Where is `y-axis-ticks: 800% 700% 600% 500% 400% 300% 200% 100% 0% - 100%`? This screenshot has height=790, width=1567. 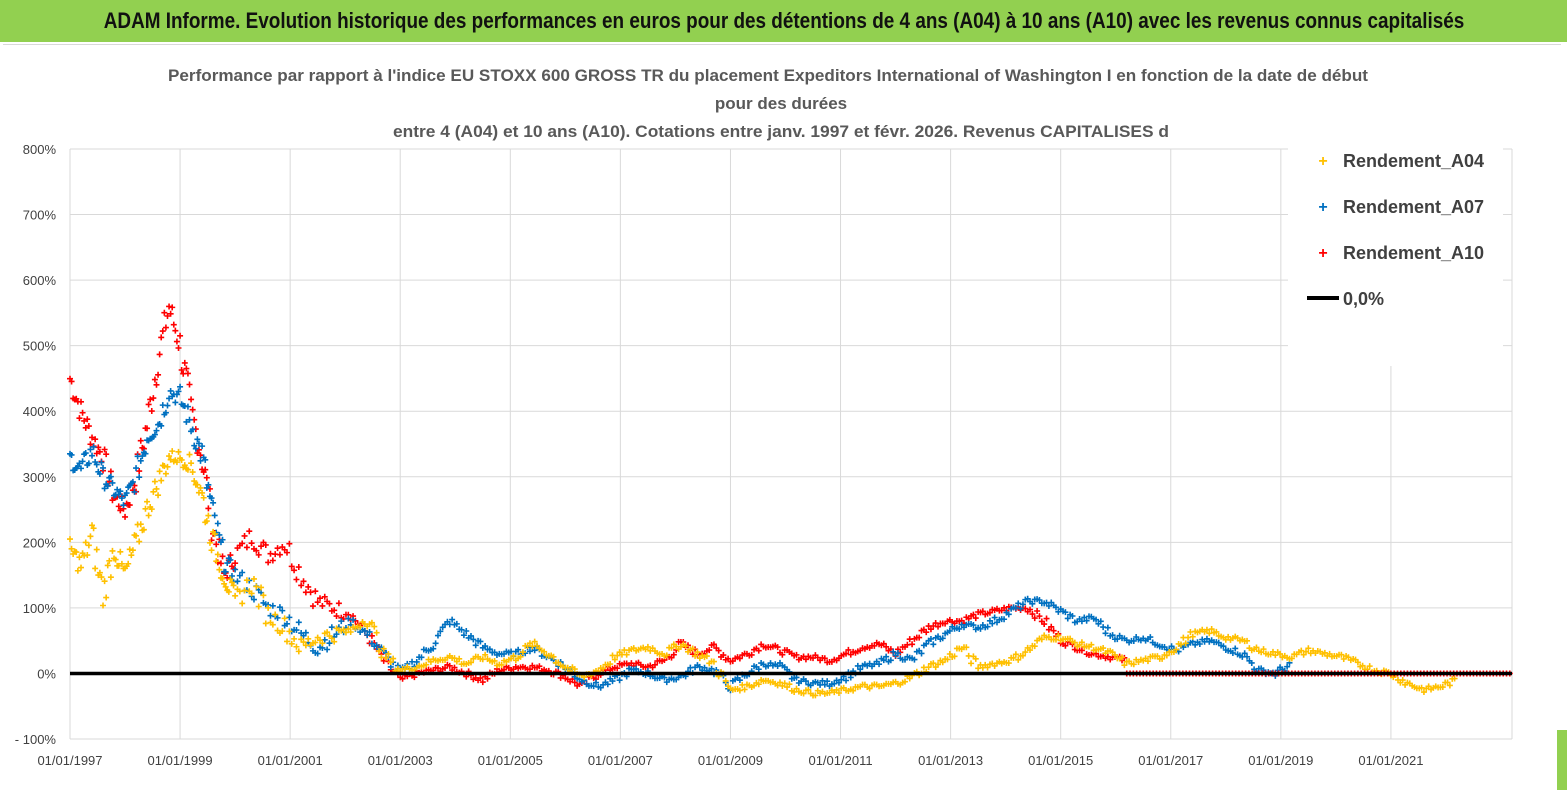 y-axis-ticks: 800% 700% 600% 500% 400% 300% 200% 100% 0% - 100% is located at coordinates (36, 444).